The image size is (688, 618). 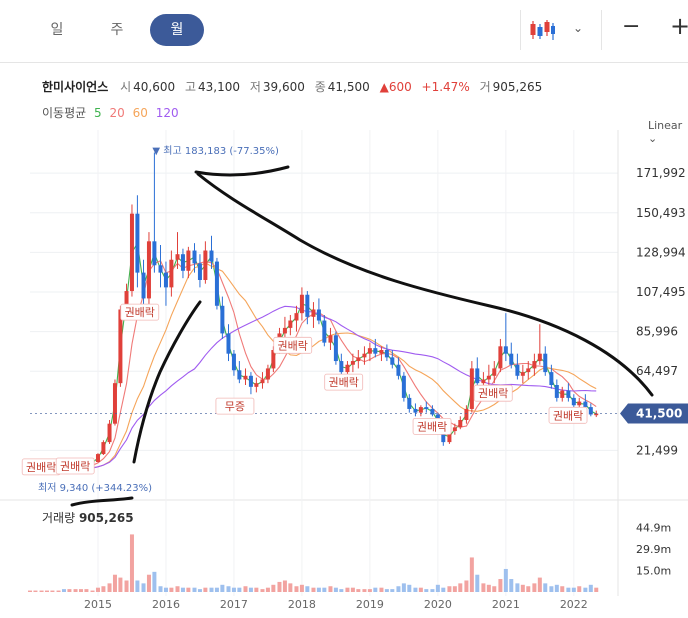 What do you see at coordinates (215, 151) in the screenshot?
I see `high-marker-label: ▼ 최고 183,183 (-77.35%)` at bounding box center [215, 151].